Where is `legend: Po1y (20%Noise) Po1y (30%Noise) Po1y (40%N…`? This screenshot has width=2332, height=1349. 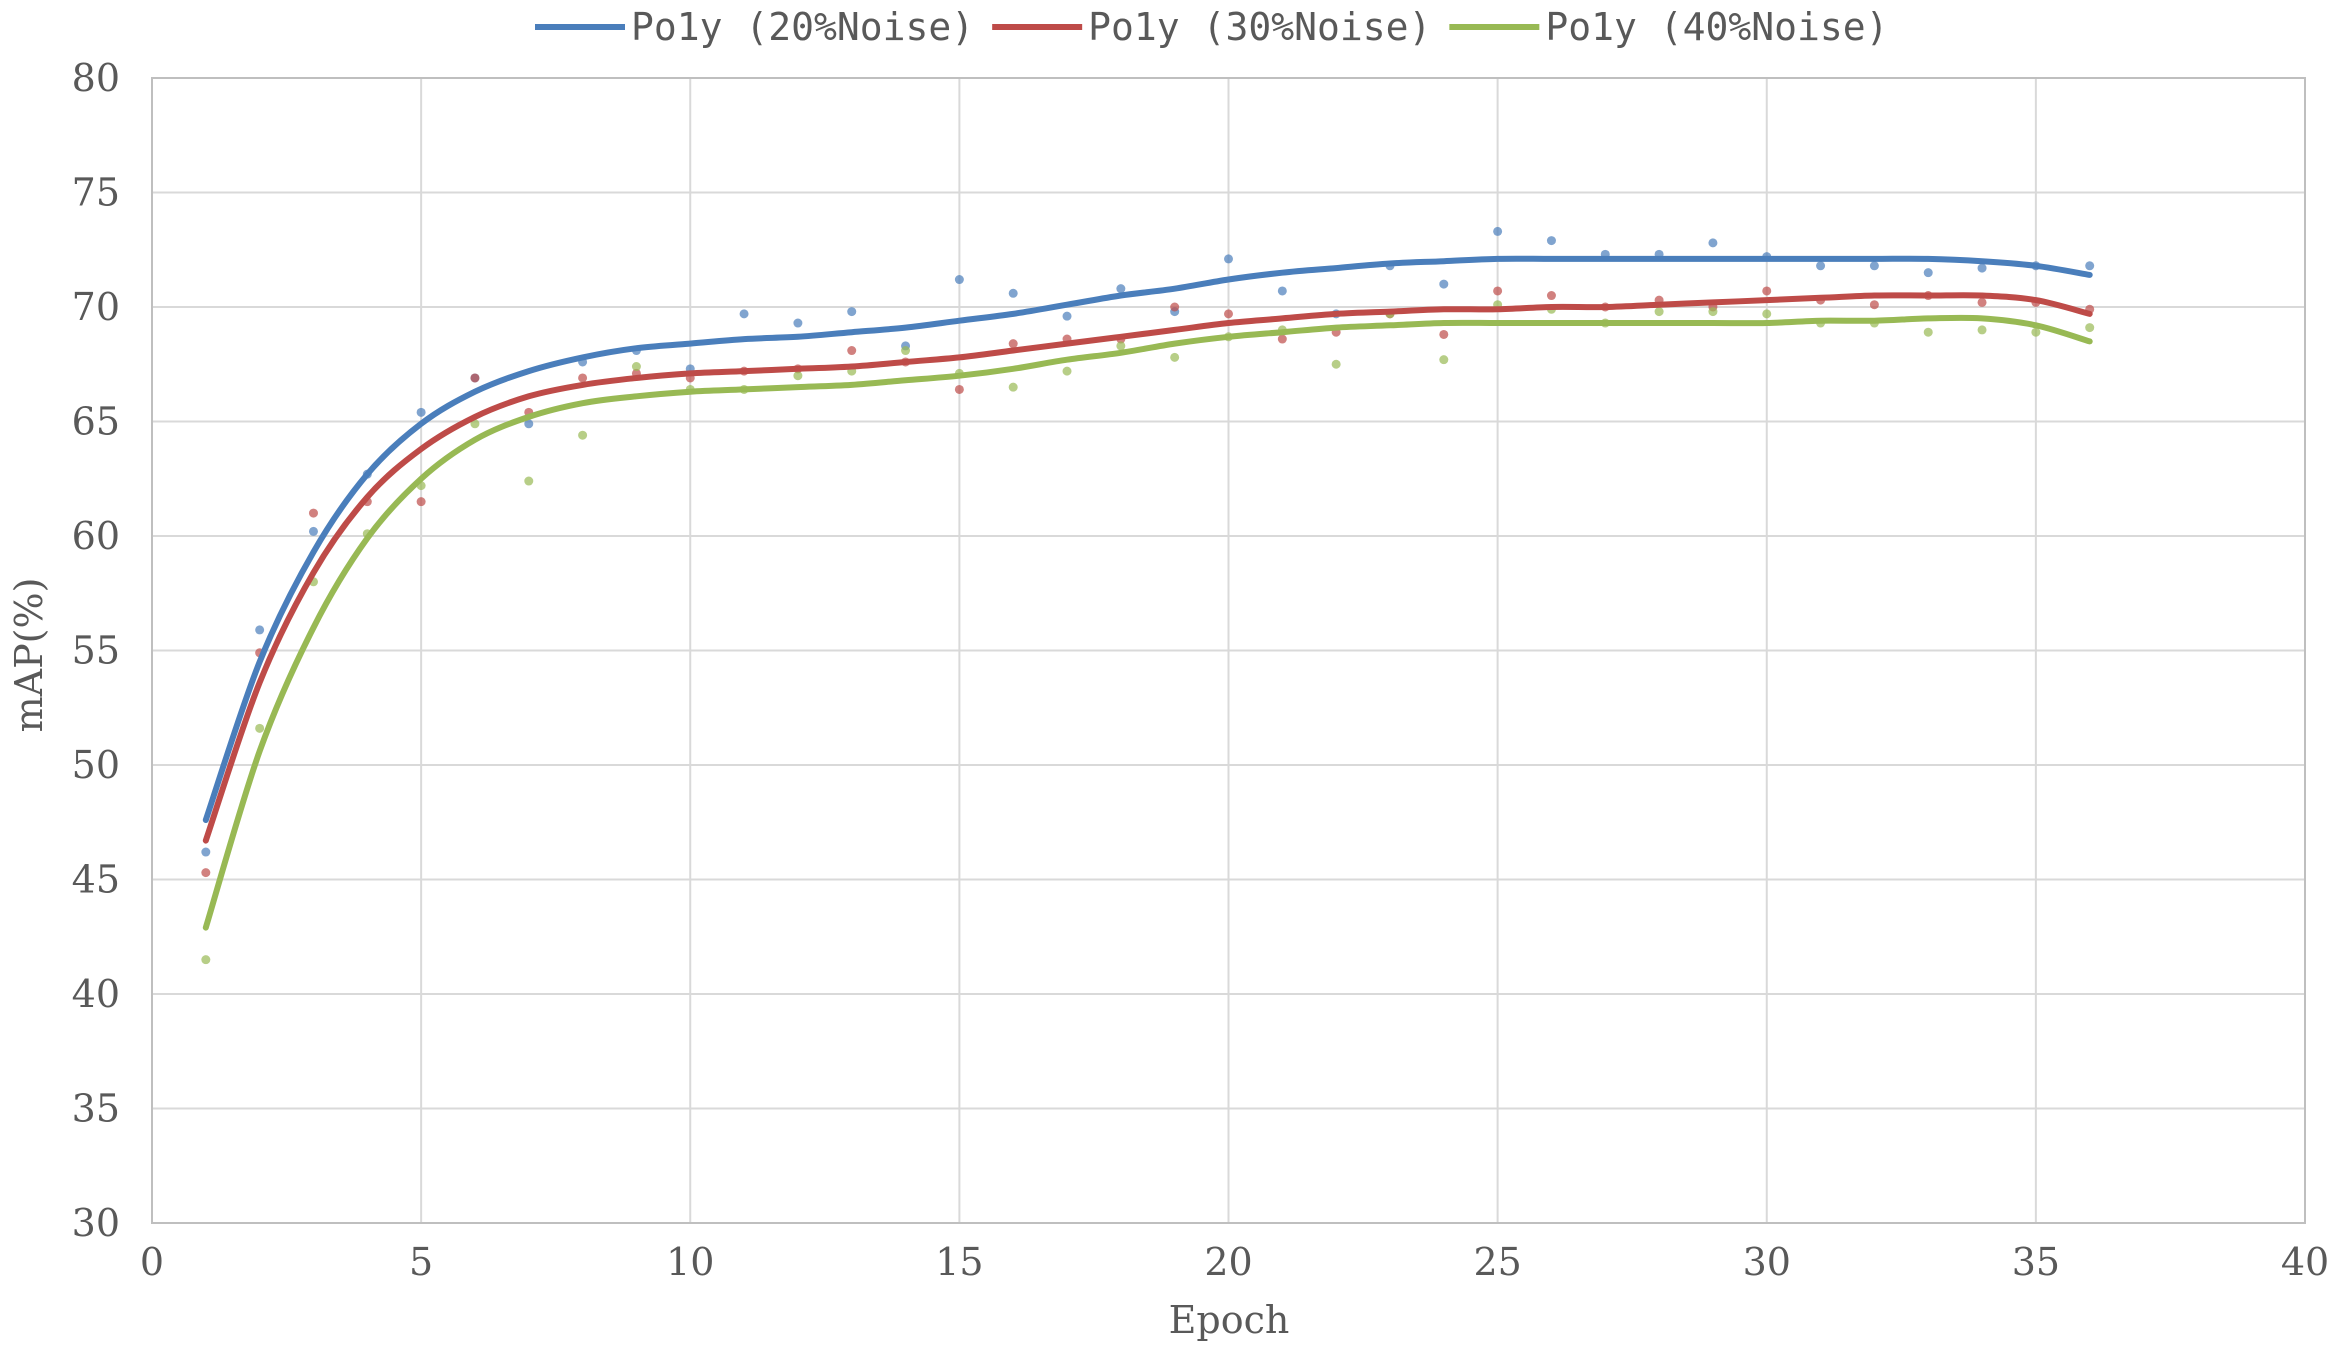 legend: Po1y (20%Noise) Po1y (30%Noise) Po1y (40%N… is located at coordinates (1212, 27).